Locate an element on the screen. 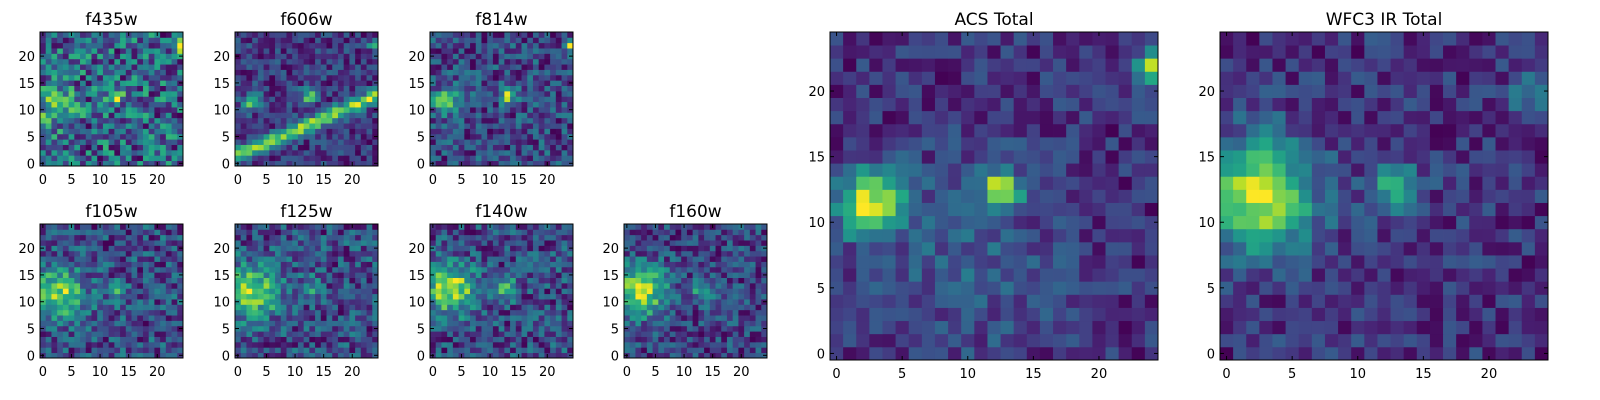  y-tick-label: 15 is located at coordinates (26, 276).